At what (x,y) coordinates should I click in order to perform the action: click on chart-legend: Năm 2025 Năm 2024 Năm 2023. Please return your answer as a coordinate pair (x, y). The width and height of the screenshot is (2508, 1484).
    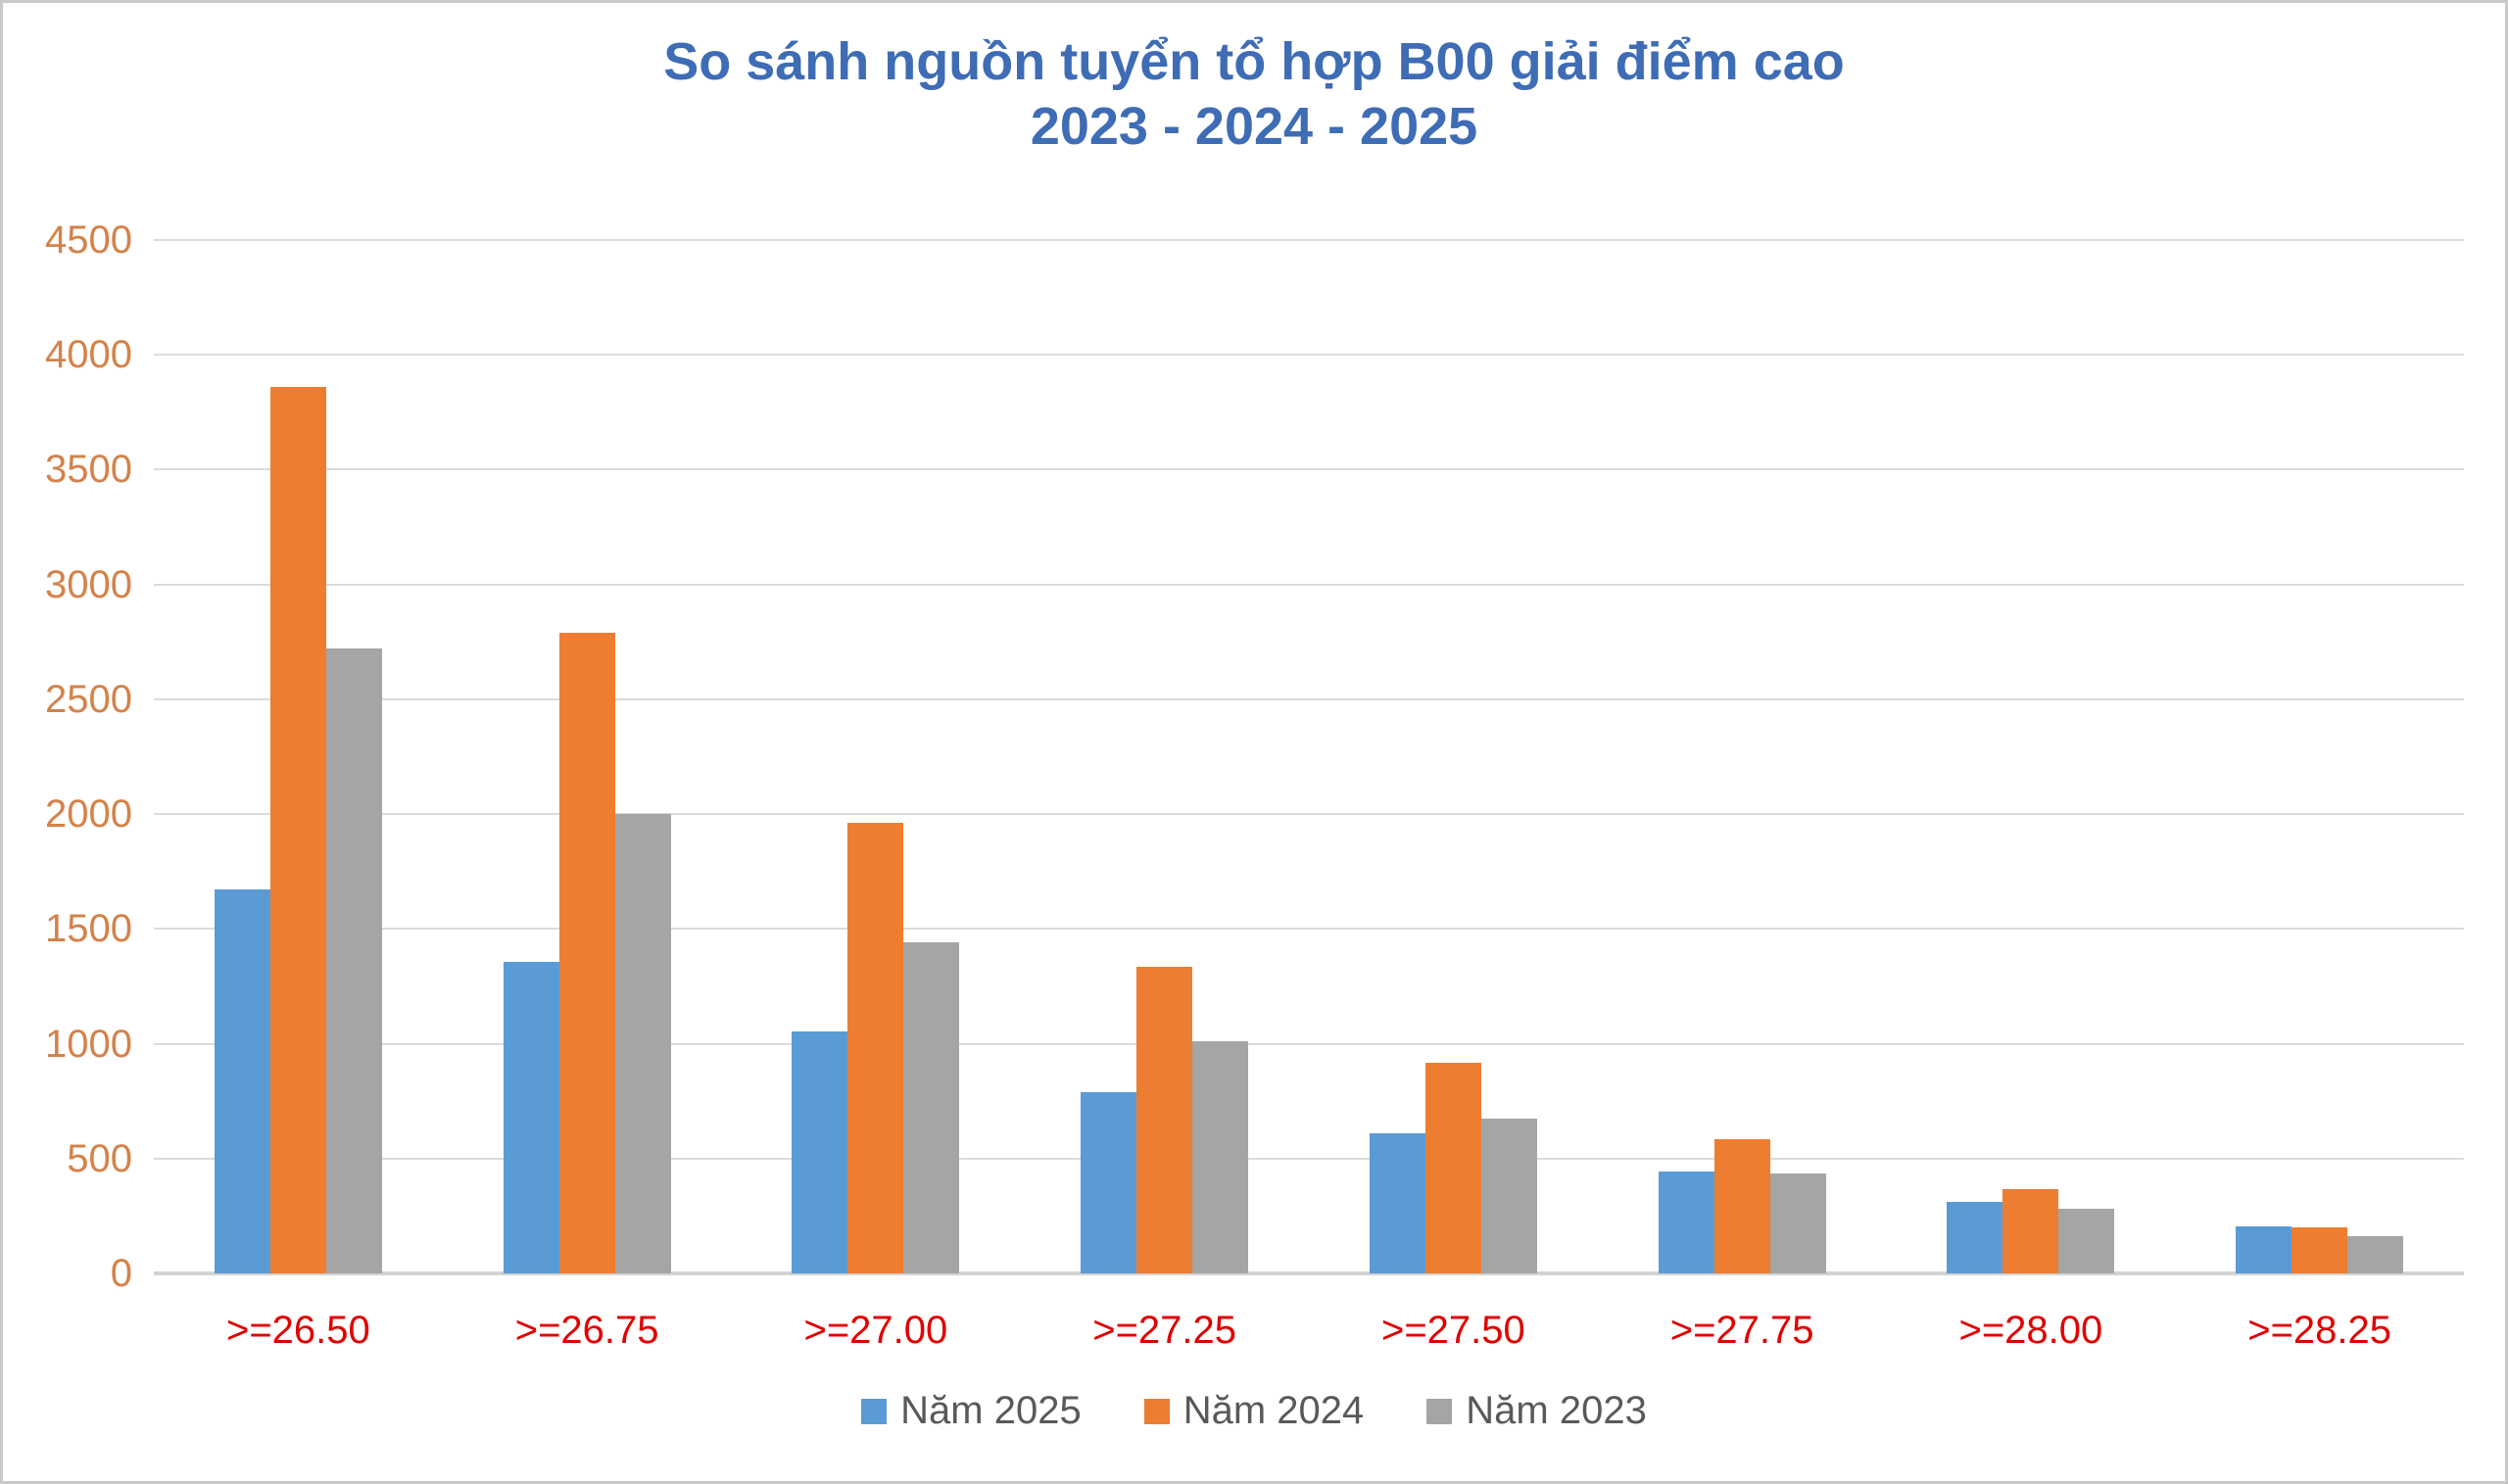
    Looking at the image, I should click on (1254, 1411).